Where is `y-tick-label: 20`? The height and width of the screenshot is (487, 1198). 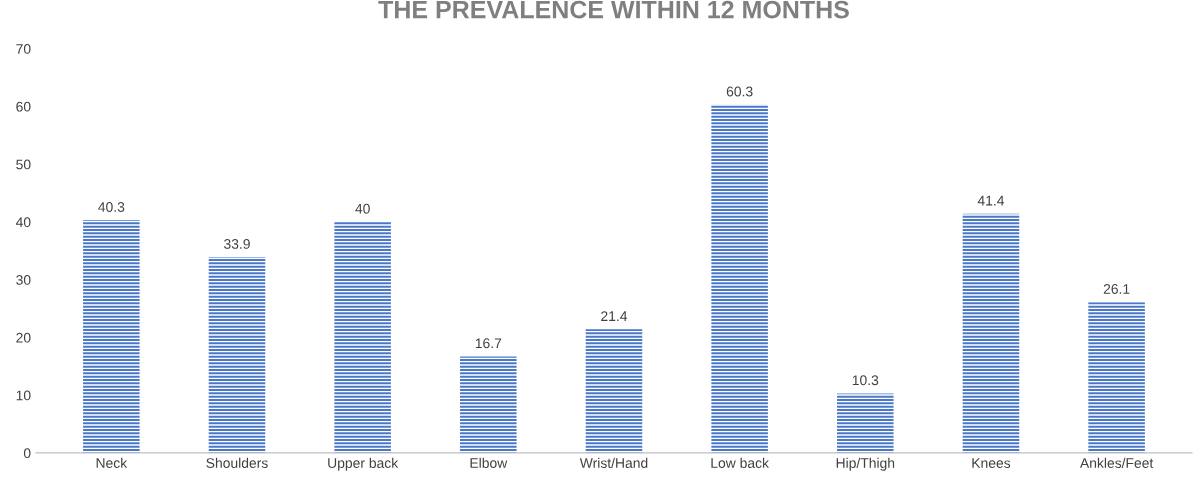 y-tick-label: 20 is located at coordinates (23, 337).